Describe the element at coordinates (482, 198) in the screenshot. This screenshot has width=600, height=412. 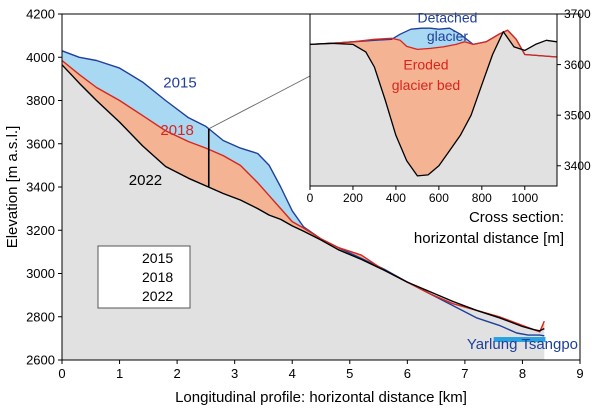
I see `x-tick-label: 800` at that location.